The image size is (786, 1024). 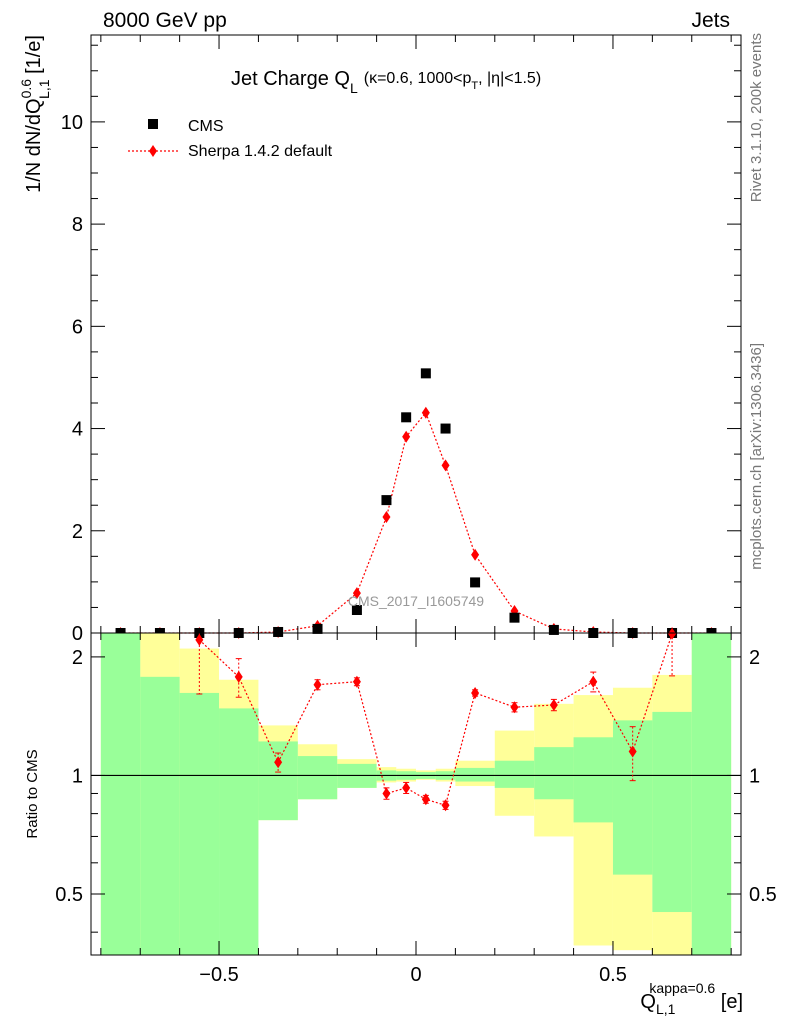 What do you see at coordinates (756, 117) in the screenshot?
I see `side-label-rivet: Rivet 3.1.10, 200k events` at bounding box center [756, 117].